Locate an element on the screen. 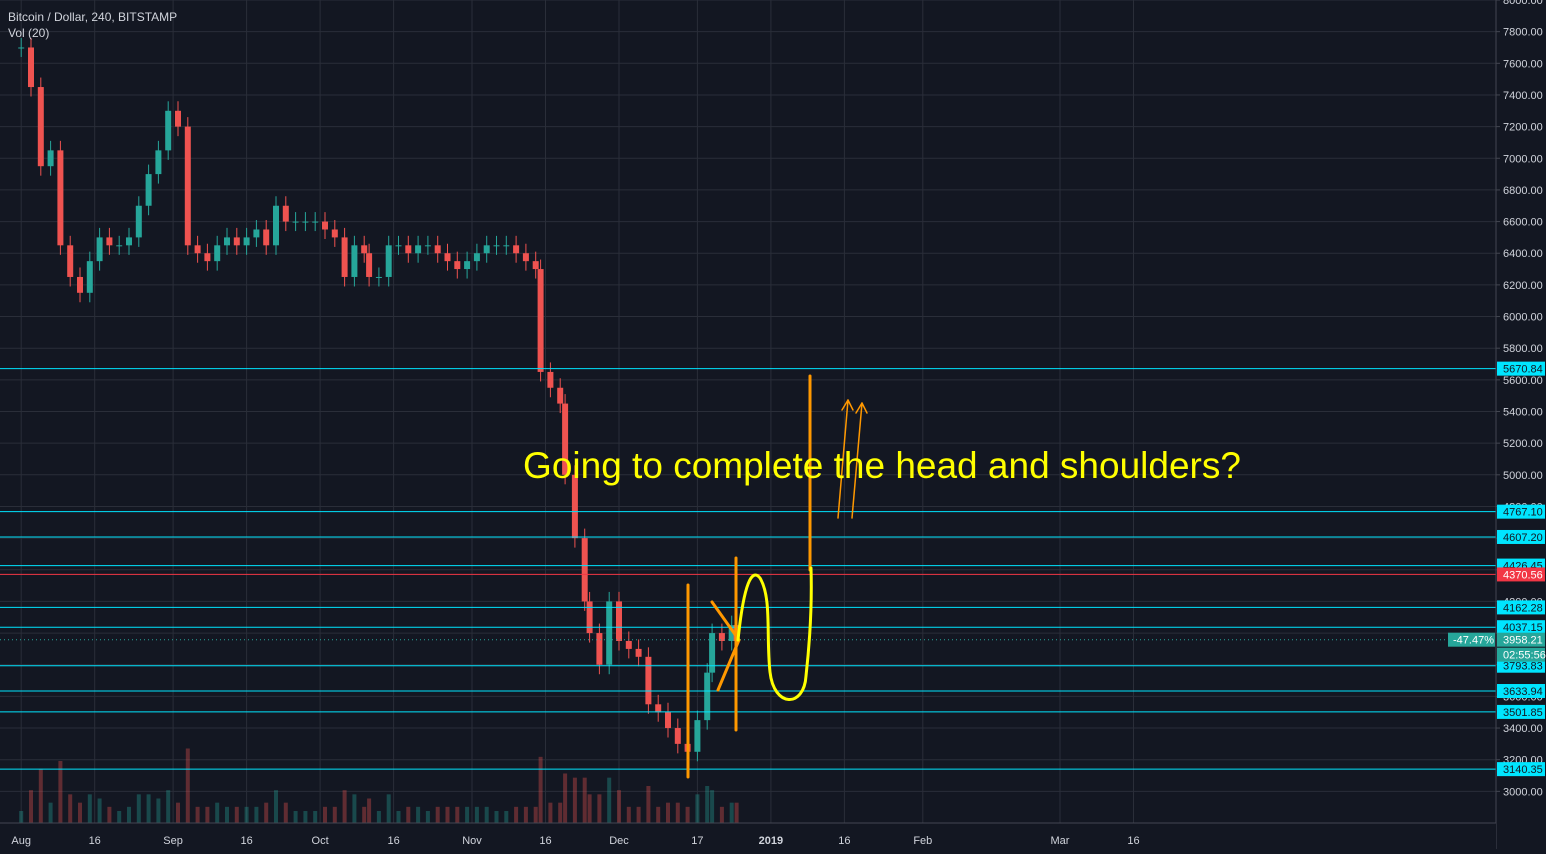 This screenshot has width=1546, height=854. change-label: -47.47% is located at coordinates (1473, 641).